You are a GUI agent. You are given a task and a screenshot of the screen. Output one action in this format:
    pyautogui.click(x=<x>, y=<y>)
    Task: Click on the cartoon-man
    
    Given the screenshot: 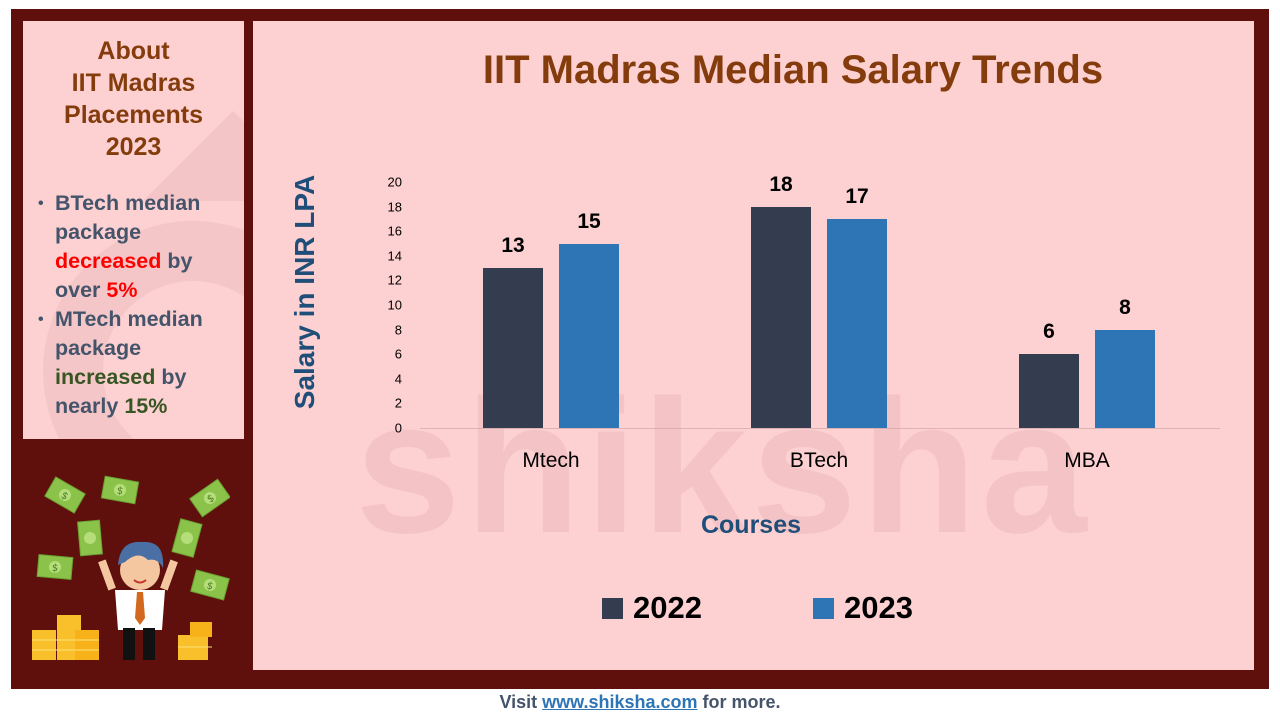 What is the action you would take?
    pyautogui.click(x=138, y=600)
    